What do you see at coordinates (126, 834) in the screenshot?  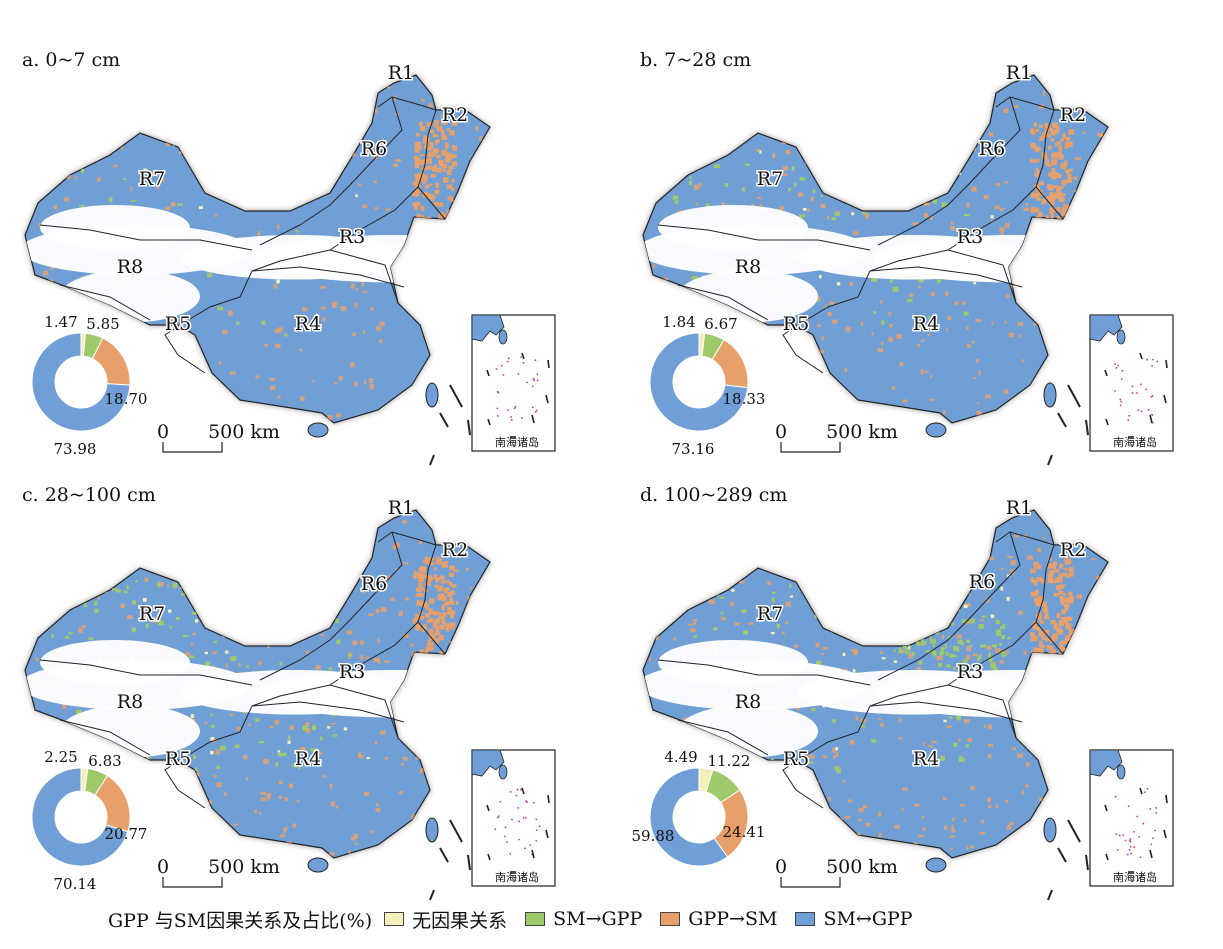 I see `donut-label-gpp-to-sm: 20.77` at bounding box center [126, 834].